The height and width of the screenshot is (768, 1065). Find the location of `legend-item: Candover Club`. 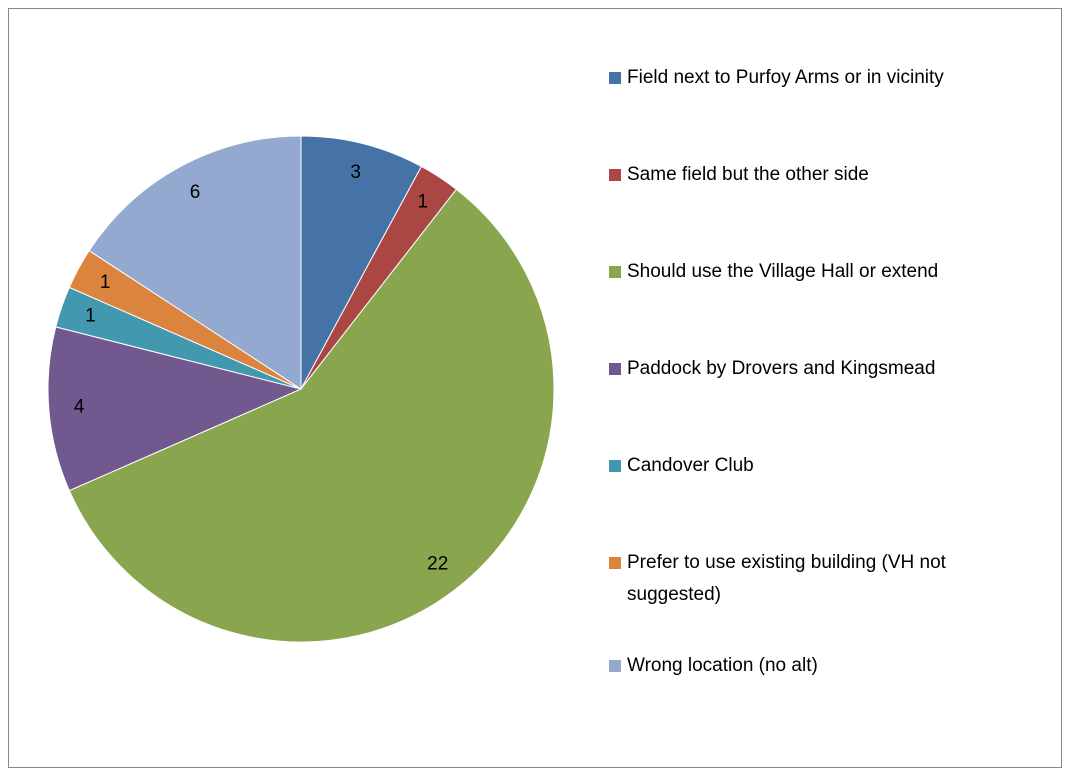

legend-item: Candover Club is located at coordinates (819, 466).